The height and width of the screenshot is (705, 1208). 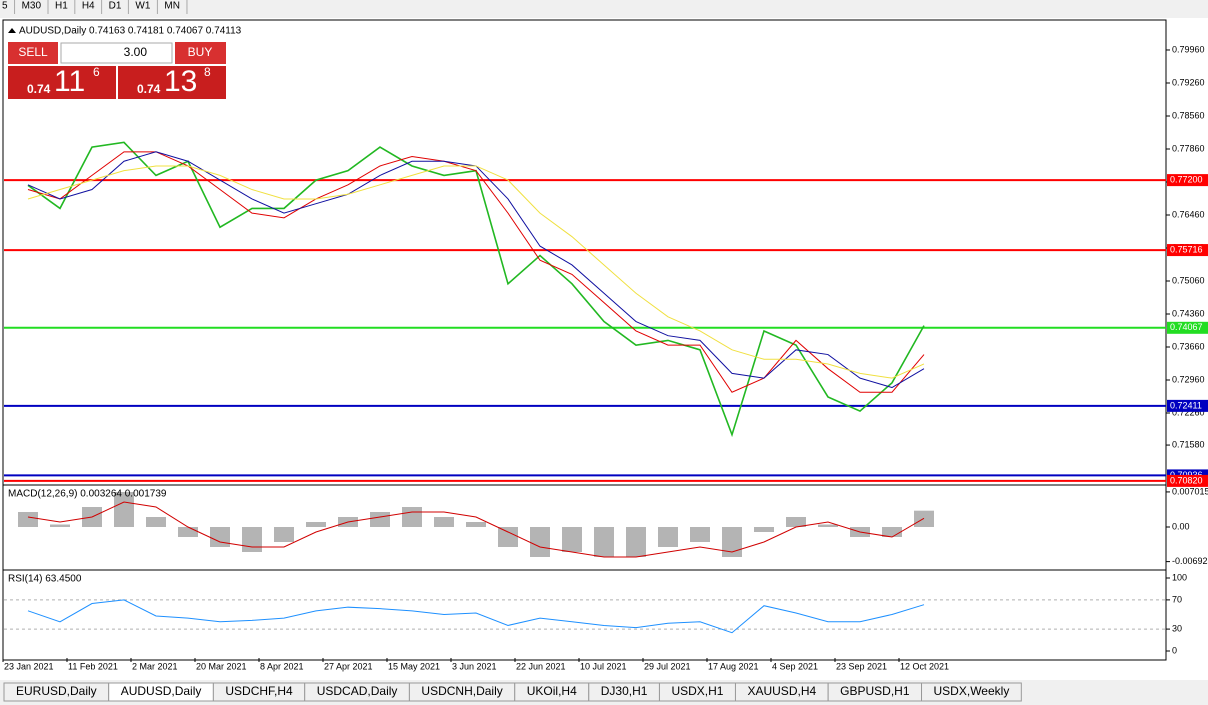 What do you see at coordinates (5, 6) in the screenshot?
I see `timeframe-button: 5` at bounding box center [5, 6].